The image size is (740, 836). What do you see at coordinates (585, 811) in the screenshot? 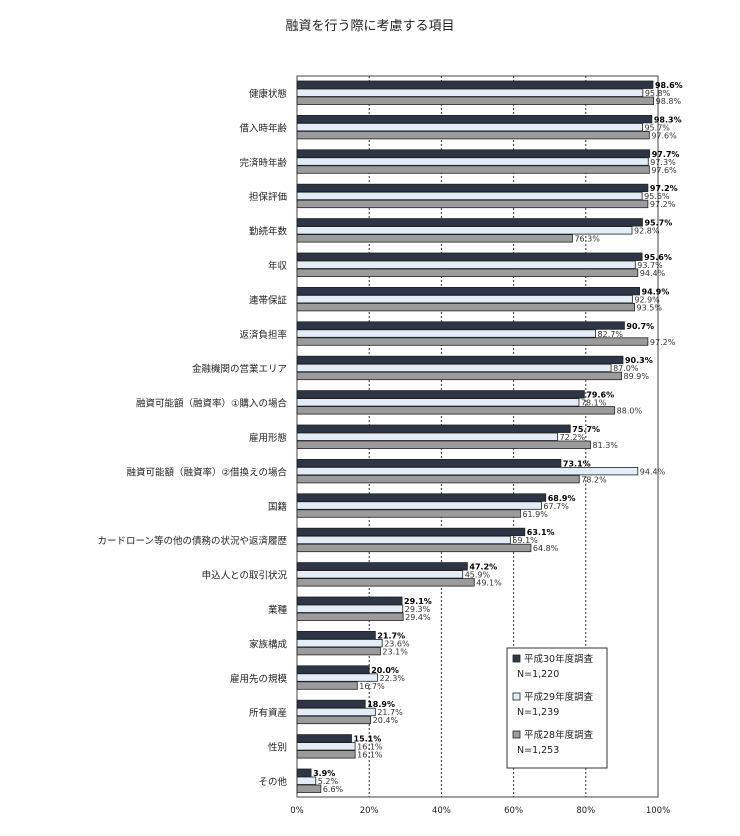
I see `x-tick-label: 80%` at bounding box center [585, 811].